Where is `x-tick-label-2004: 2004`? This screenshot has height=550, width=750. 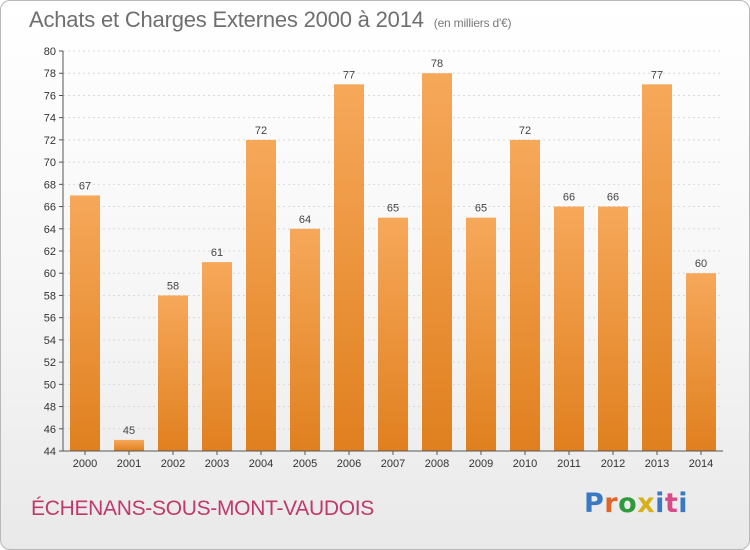
x-tick-label-2004: 2004 is located at coordinates (261, 464).